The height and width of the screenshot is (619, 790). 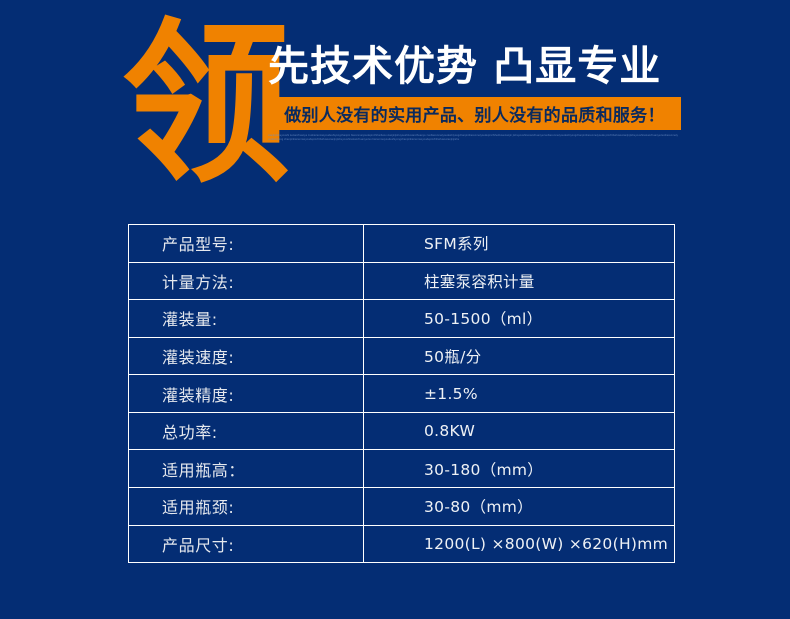 I want to click on spec-label-cell: 灌装精度:, so click(x=246, y=393).